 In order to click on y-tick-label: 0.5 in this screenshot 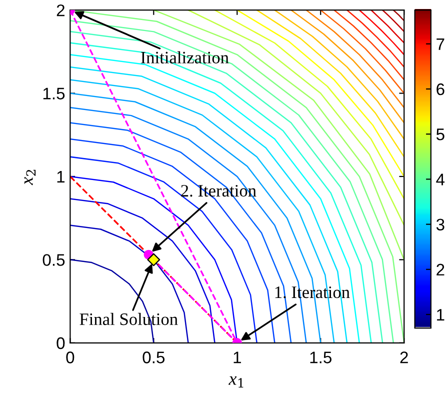, I will do `click(53, 260)`.